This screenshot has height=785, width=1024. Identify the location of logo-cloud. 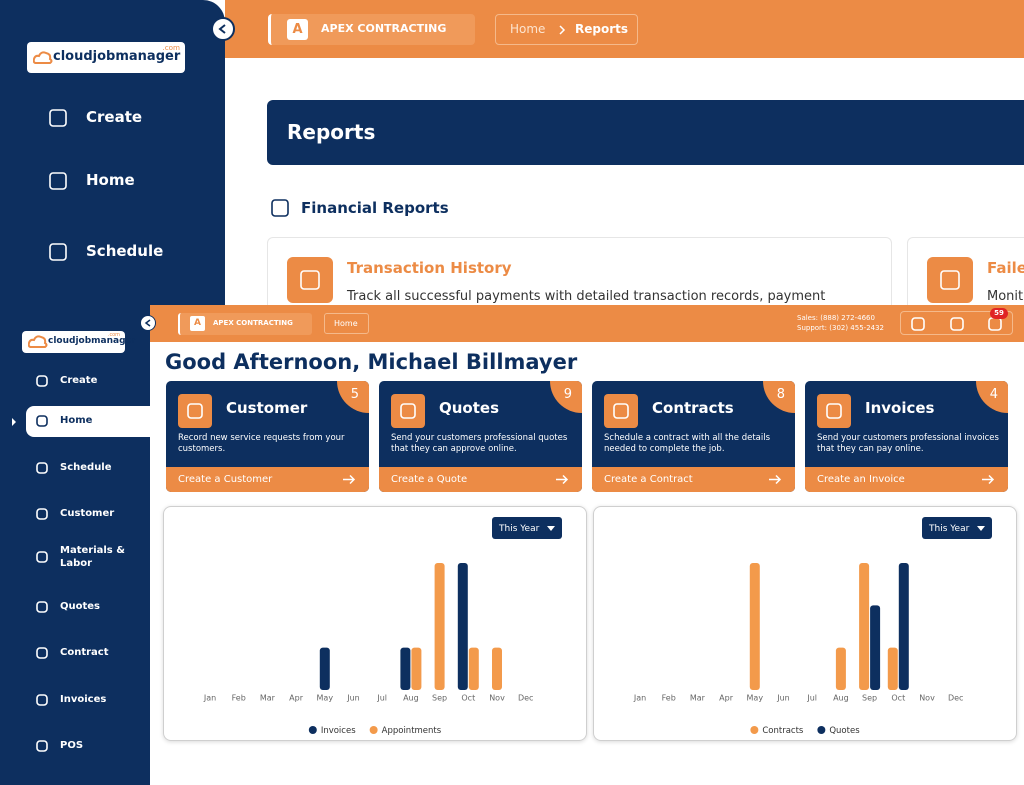
(38, 341).